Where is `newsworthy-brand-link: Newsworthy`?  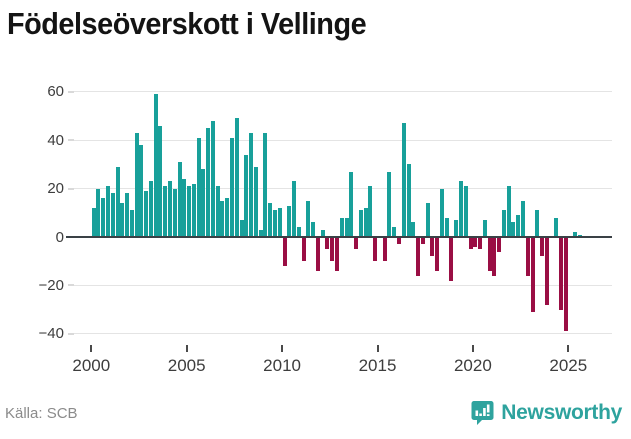
newsworthy-brand-link: Newsworthy is located at coordinates (546, 413).